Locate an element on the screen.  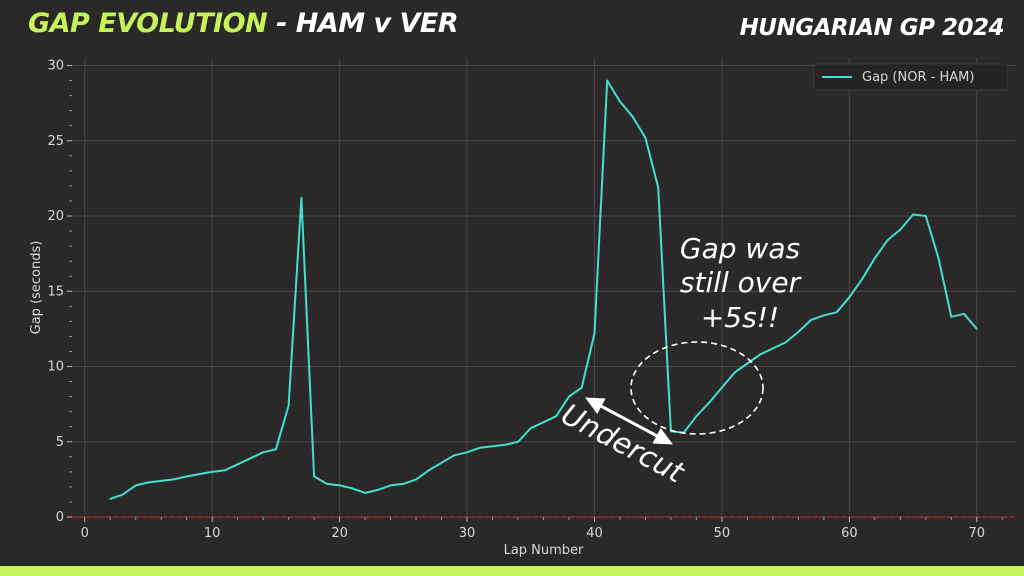
x-tick-label: 70 is located at coordinates (976, 533).